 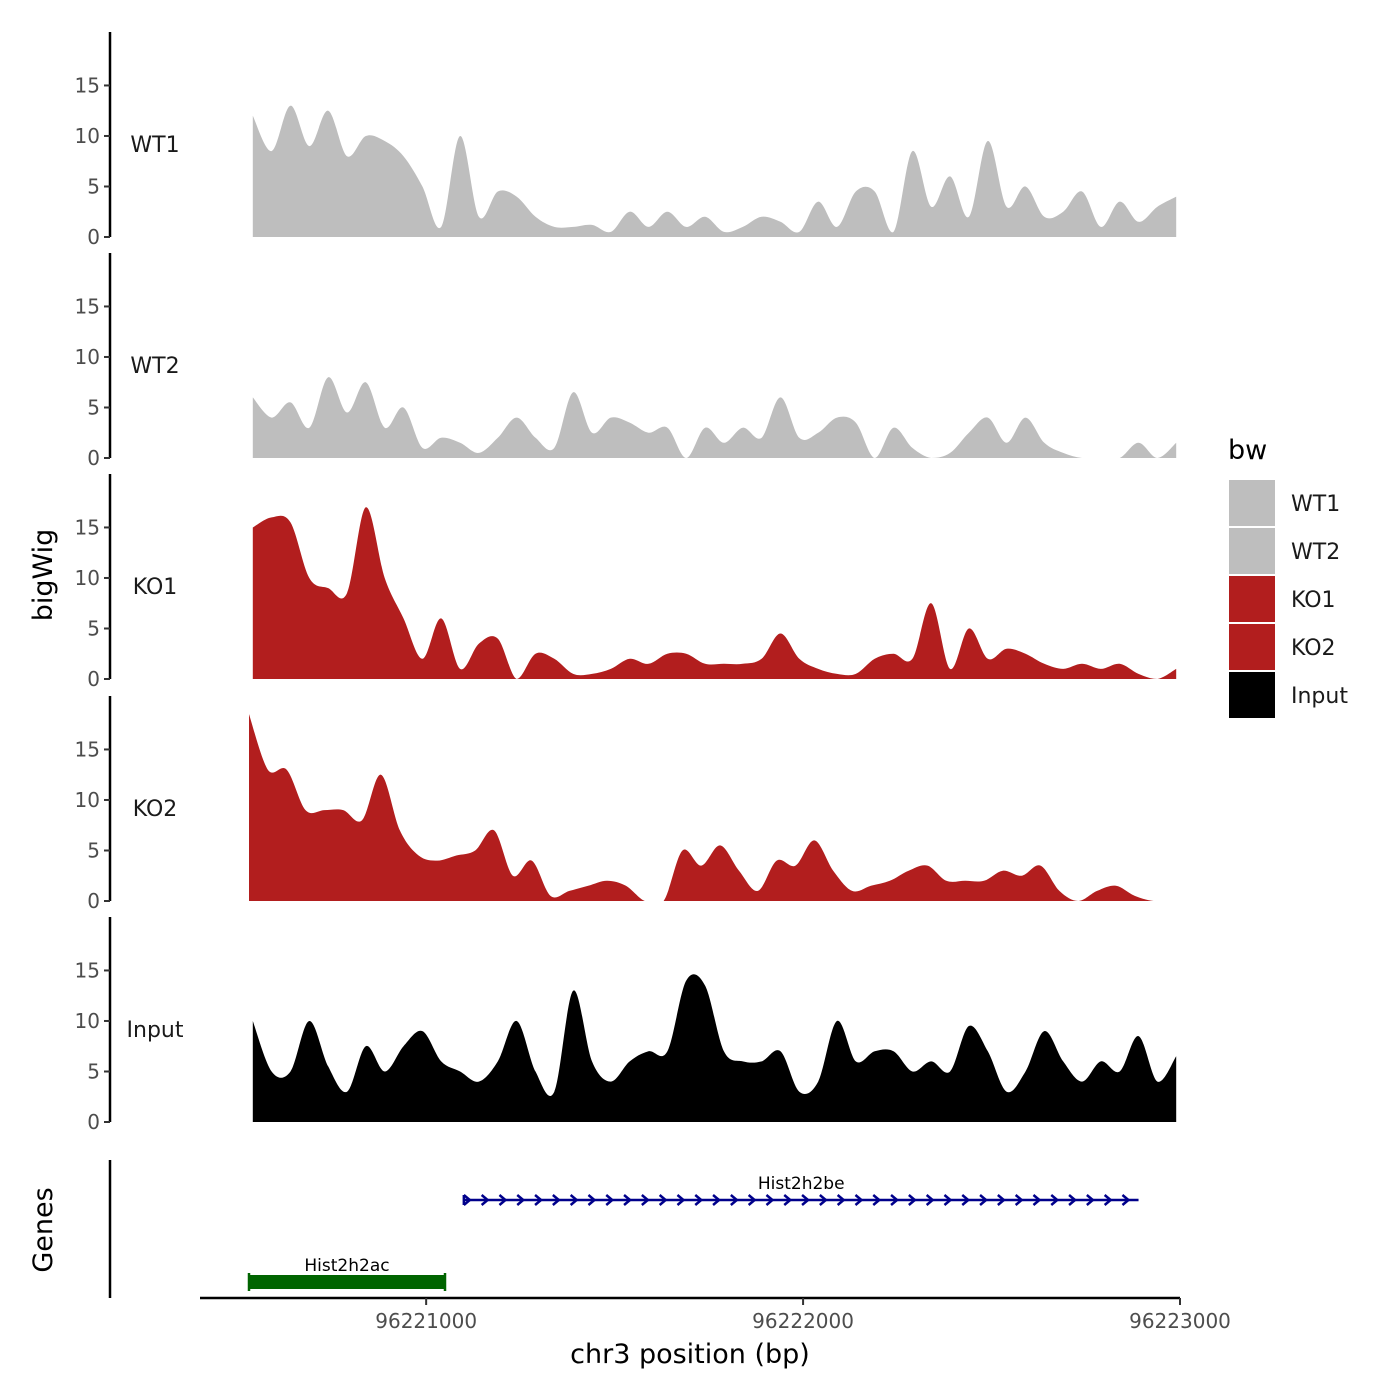 I want to click on track-label: KO1, so click(x=155, y=587).